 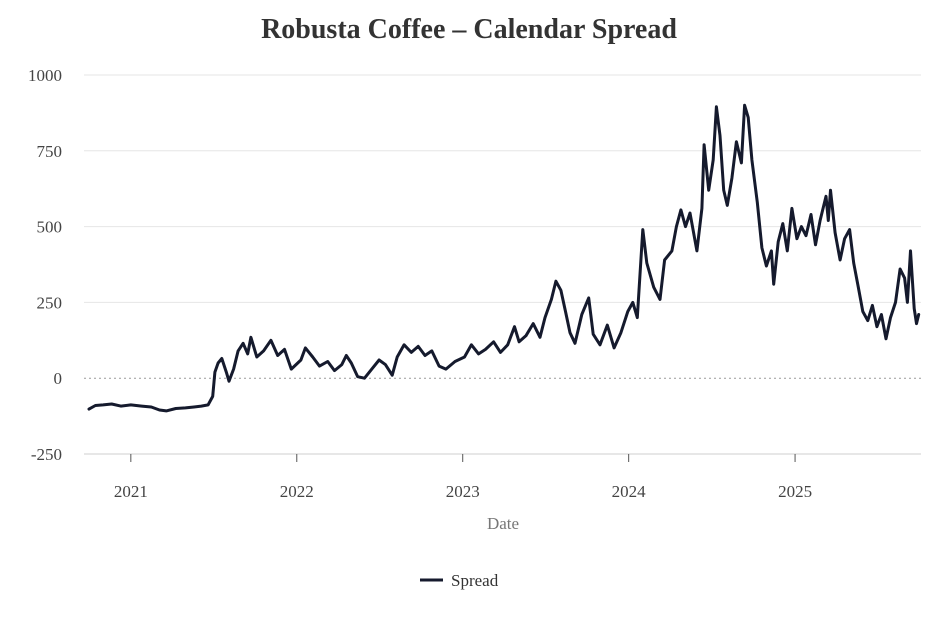 I want to click on y-tick-label: 500, so click(x=50, y=227).